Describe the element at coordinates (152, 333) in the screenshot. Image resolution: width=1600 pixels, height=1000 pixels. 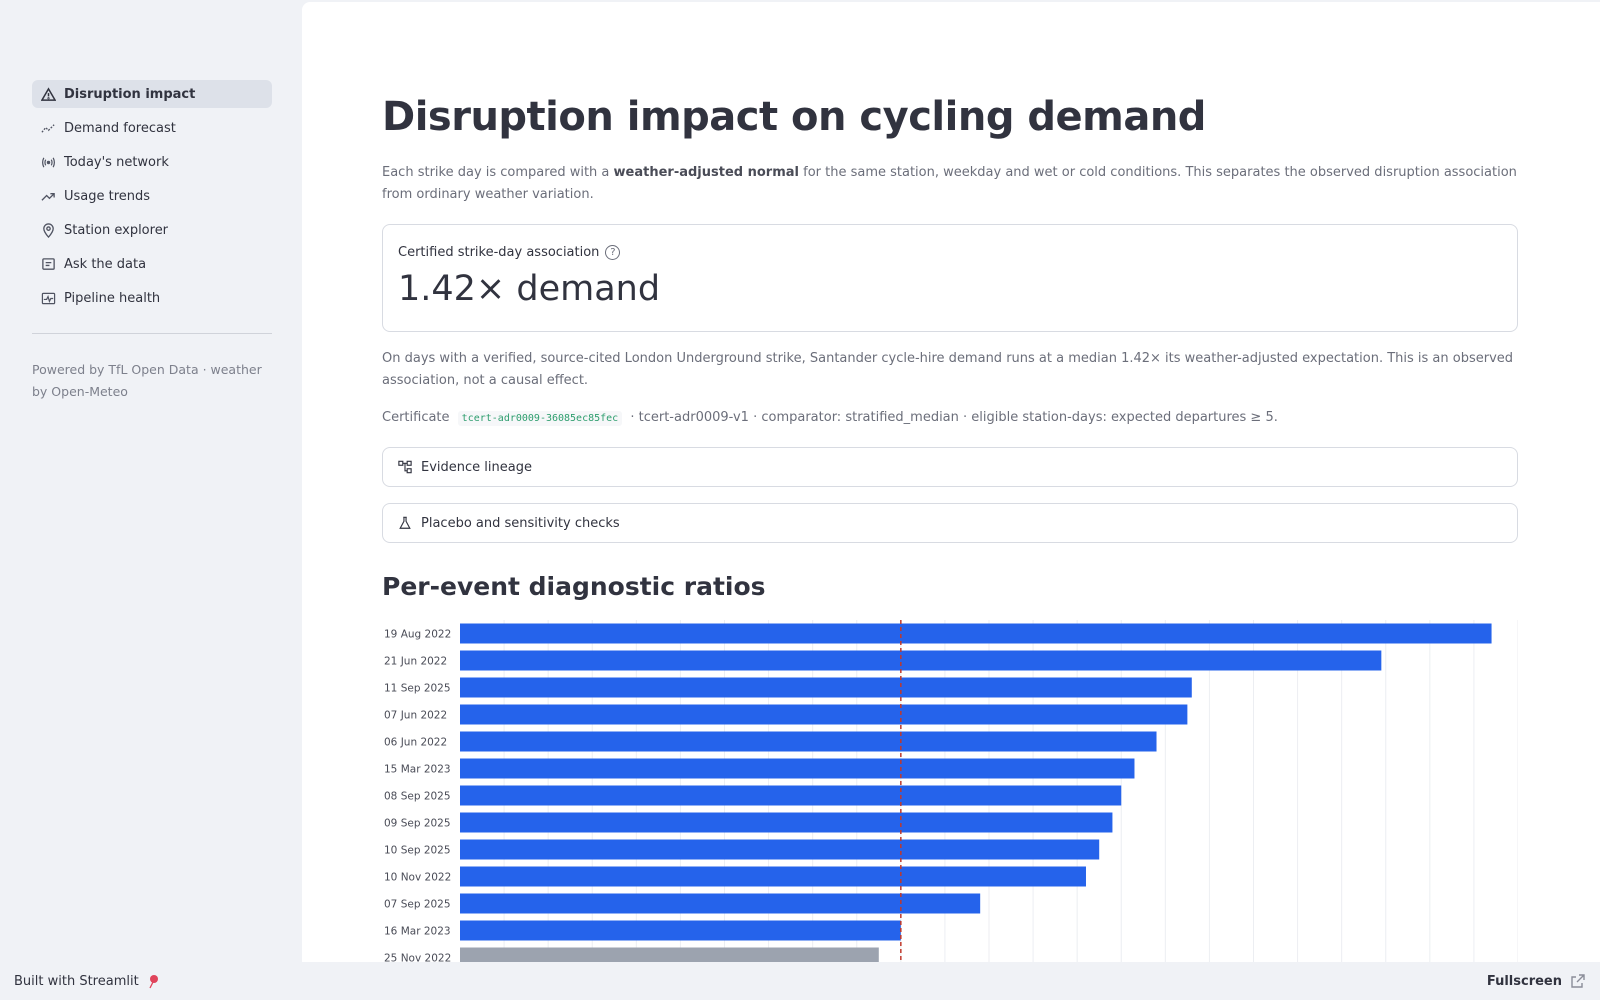
I see `sidebar-divider` at that location.